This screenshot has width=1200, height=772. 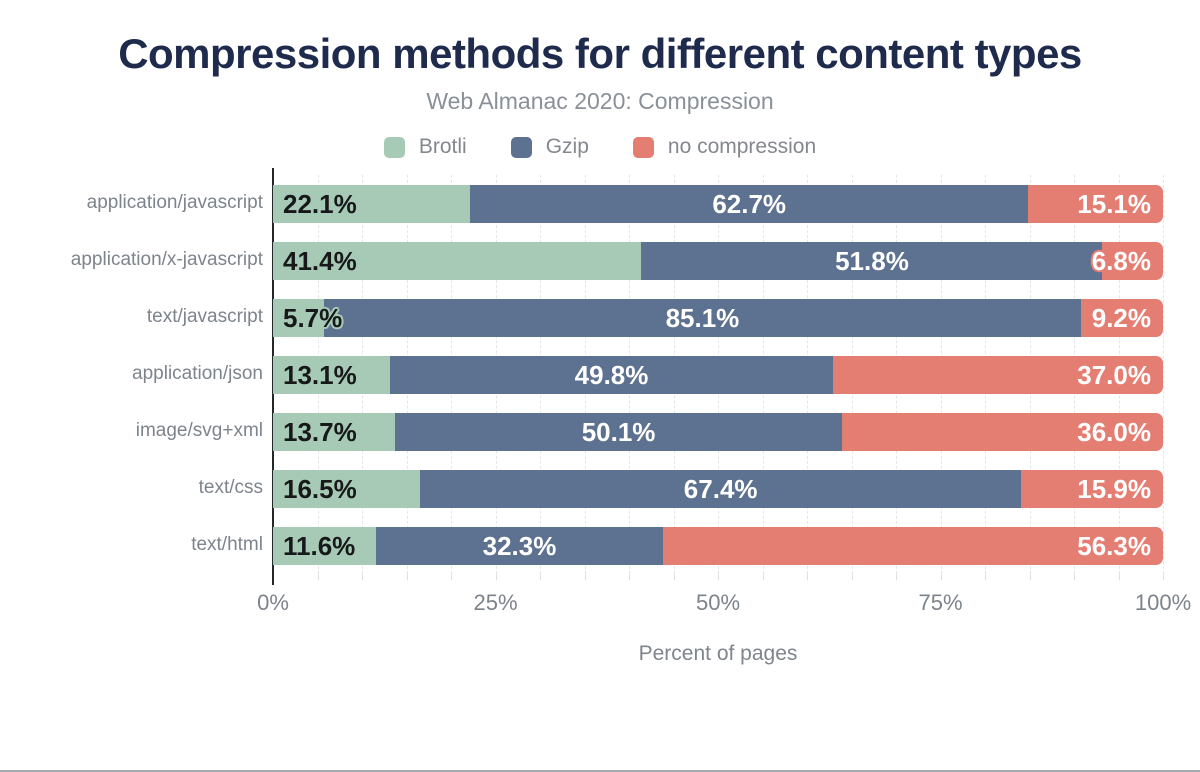 I want to click on value-label: 9.2%, so click(x=1121, y=317).